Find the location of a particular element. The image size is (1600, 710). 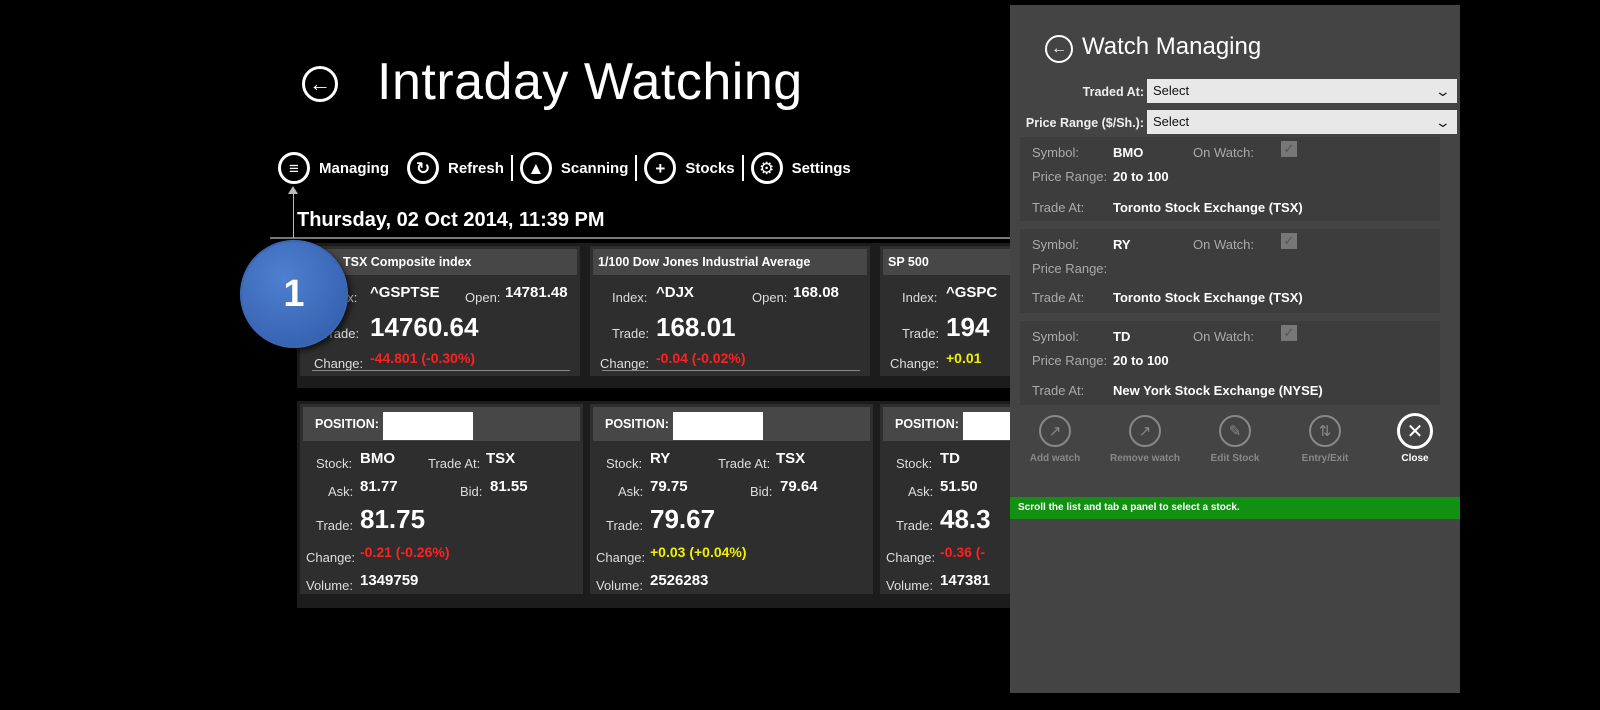

index-value: ^DJX is located at coordinates (675, 292).